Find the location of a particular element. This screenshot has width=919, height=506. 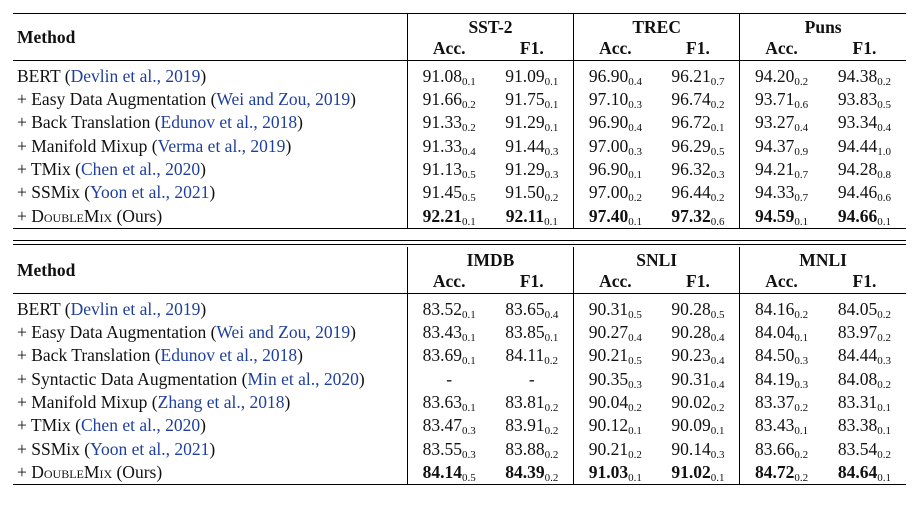

score-value: 91.08 is located at coordinates (442, 75).